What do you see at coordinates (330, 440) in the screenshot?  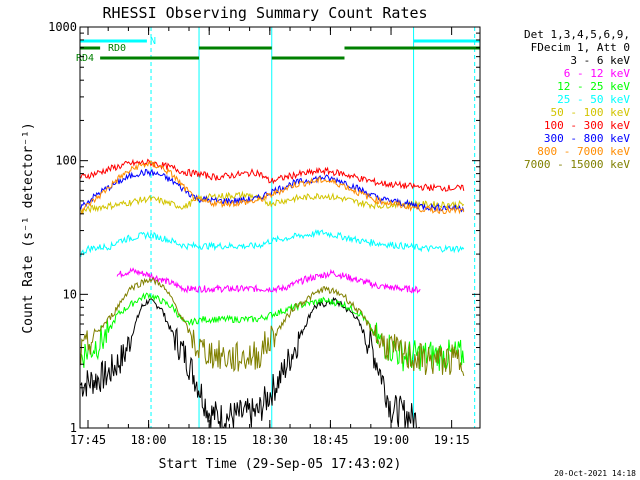 I see `x-tick-label-4: 18:45` at bounding box center [330, 440].